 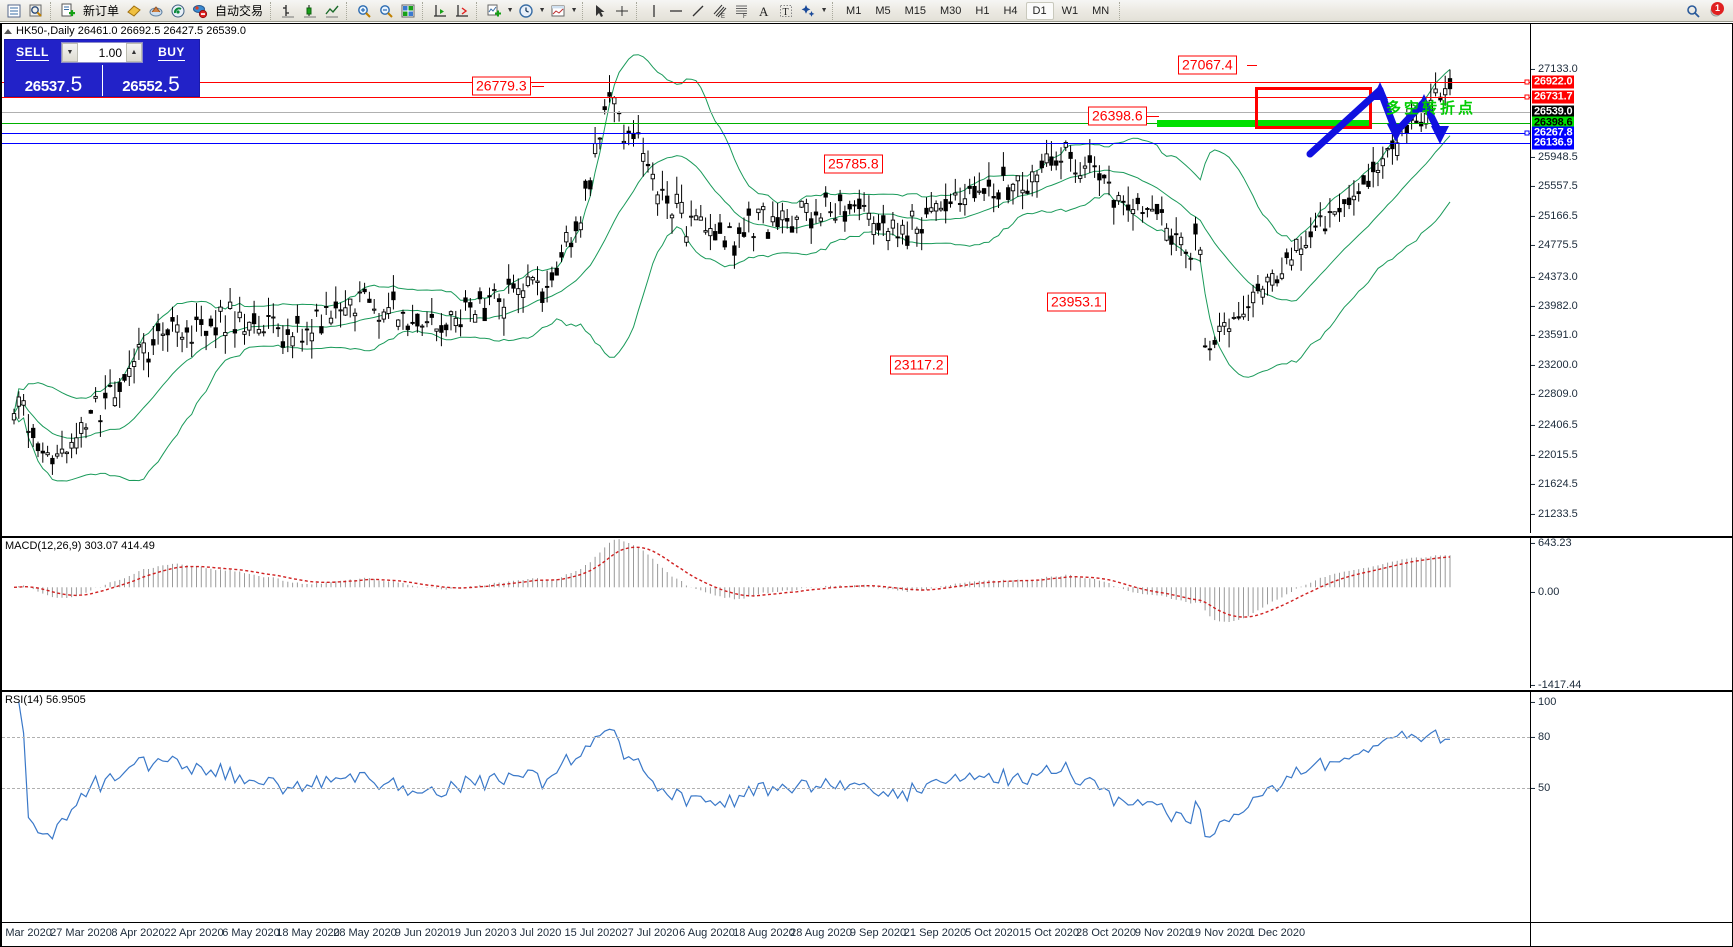 What do you see at coordinates (1070, 10) in the screenshot?
I see `period-w1: W1` at bounding box center [1070, 10].